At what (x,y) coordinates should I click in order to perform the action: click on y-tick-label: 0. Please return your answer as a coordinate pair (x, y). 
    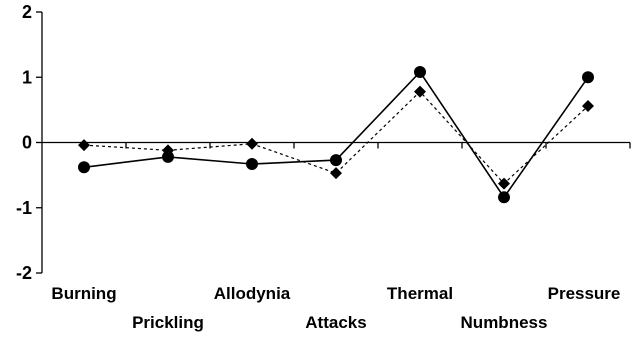
    Looking at the image, I should click on (27, 143).